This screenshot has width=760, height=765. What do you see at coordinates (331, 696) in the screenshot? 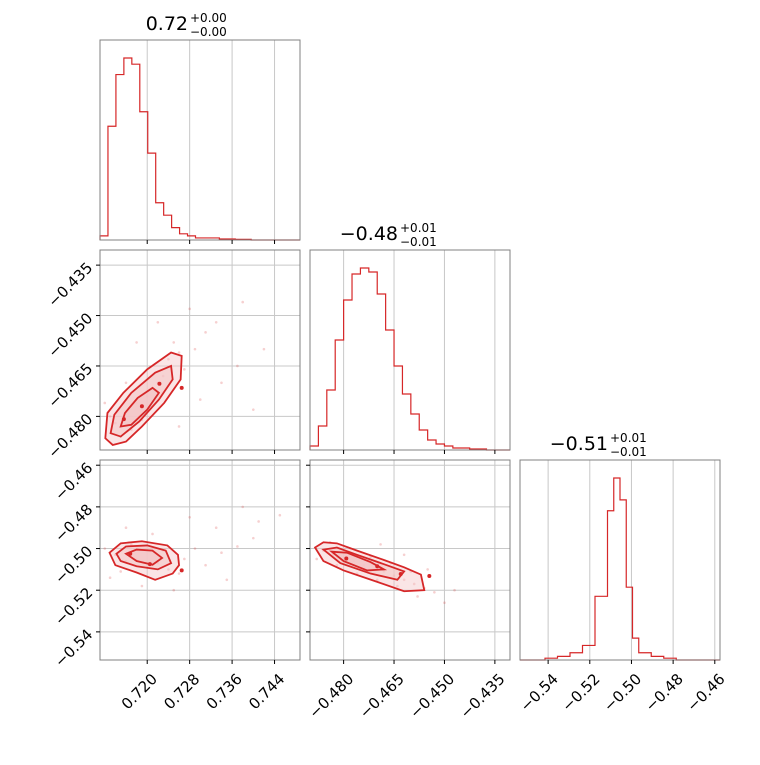
I see `x-tick-label: −0.480` at bounding box center [331, 696].